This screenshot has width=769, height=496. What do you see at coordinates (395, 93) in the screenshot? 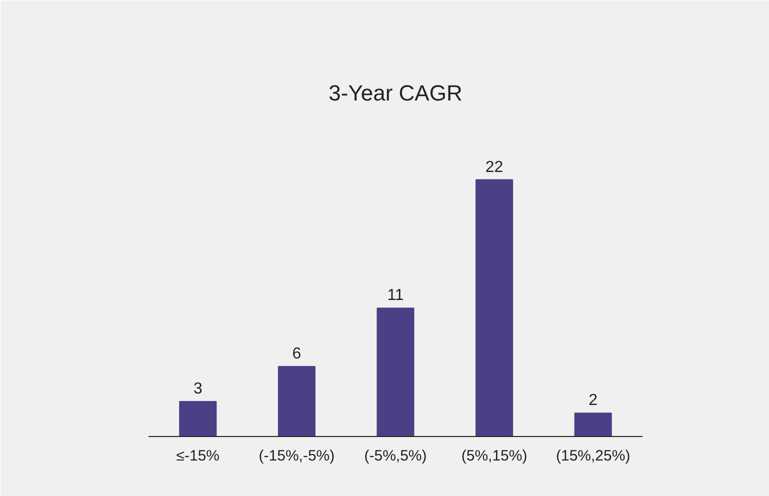
I see `chart-title: 3-Year CAGR` at bounding box center [395, 93].